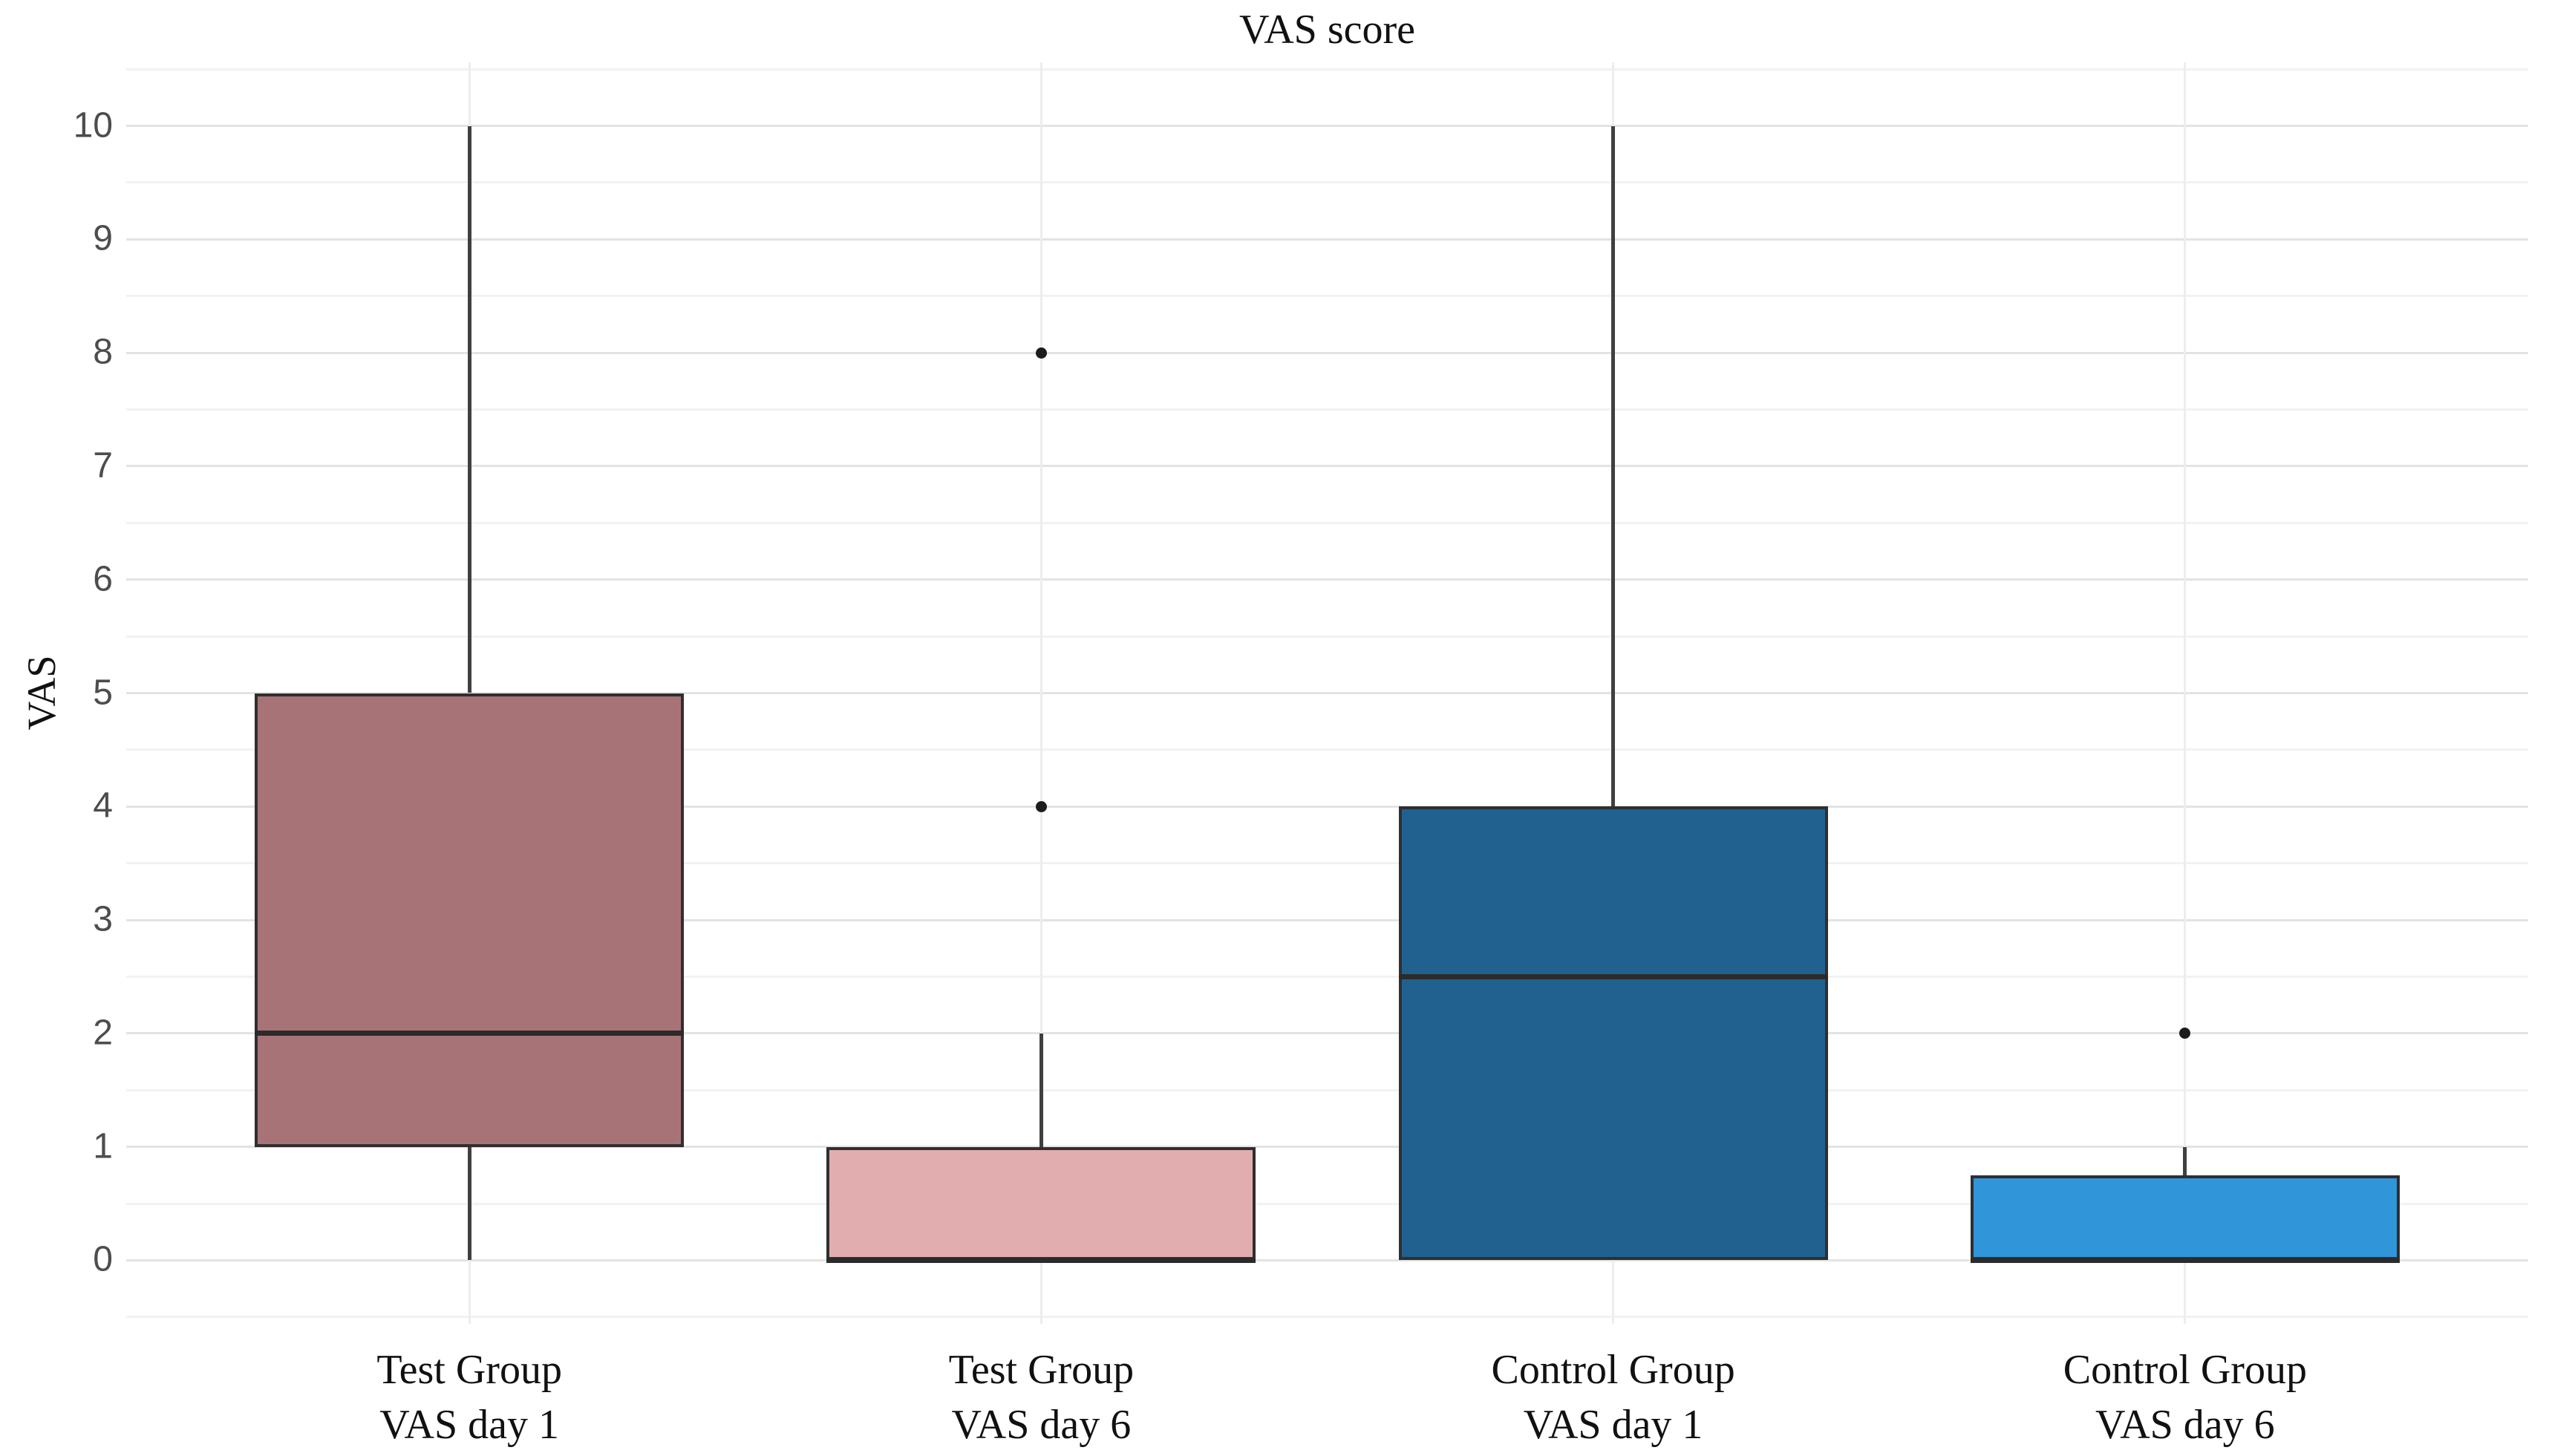  I want to click on chart-title: VAS score, so click(1327, 30).